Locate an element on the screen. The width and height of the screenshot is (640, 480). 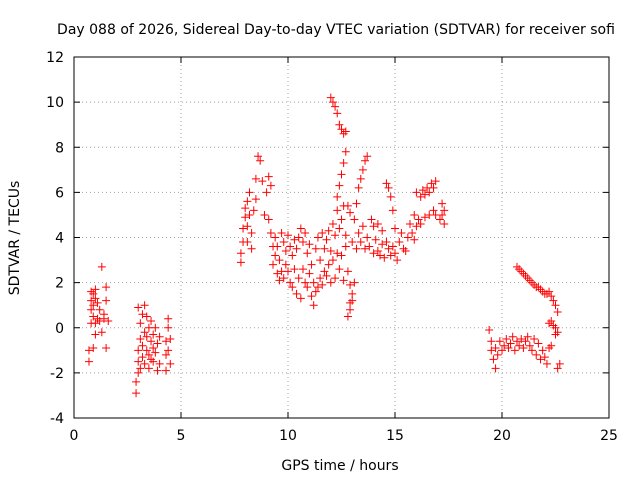
y-tick-label: -4 is located at coordinates (57, 419).